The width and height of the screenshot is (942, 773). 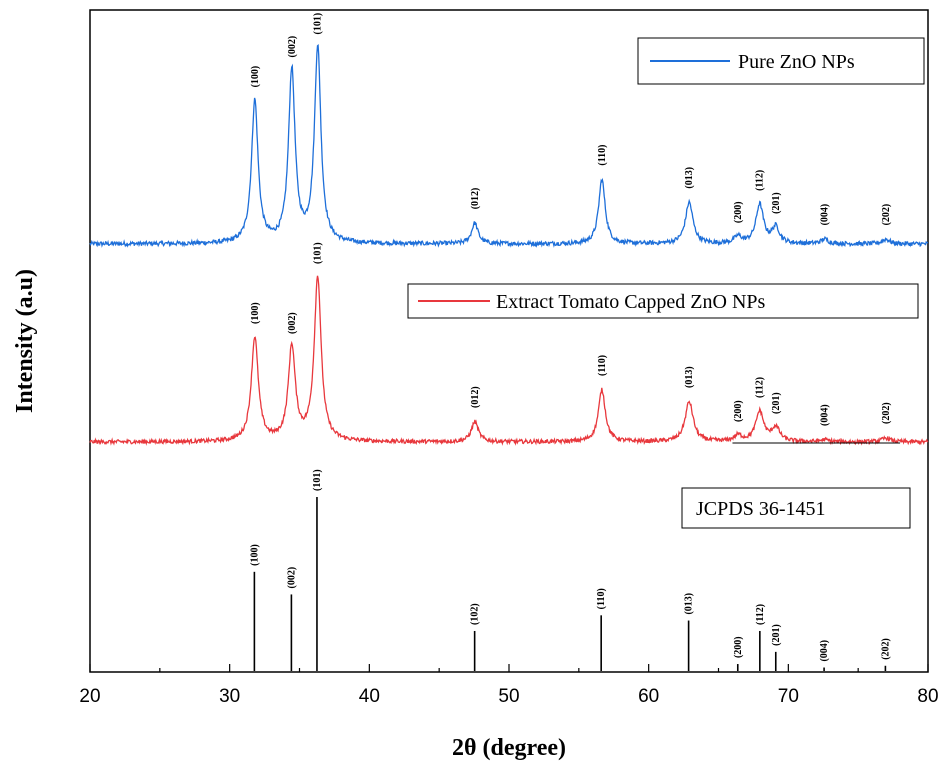 What do you see at coordinates (475, 614) in the screenshot?
I see `reference-peak-label: (102)` at bounding box center [475, 614].